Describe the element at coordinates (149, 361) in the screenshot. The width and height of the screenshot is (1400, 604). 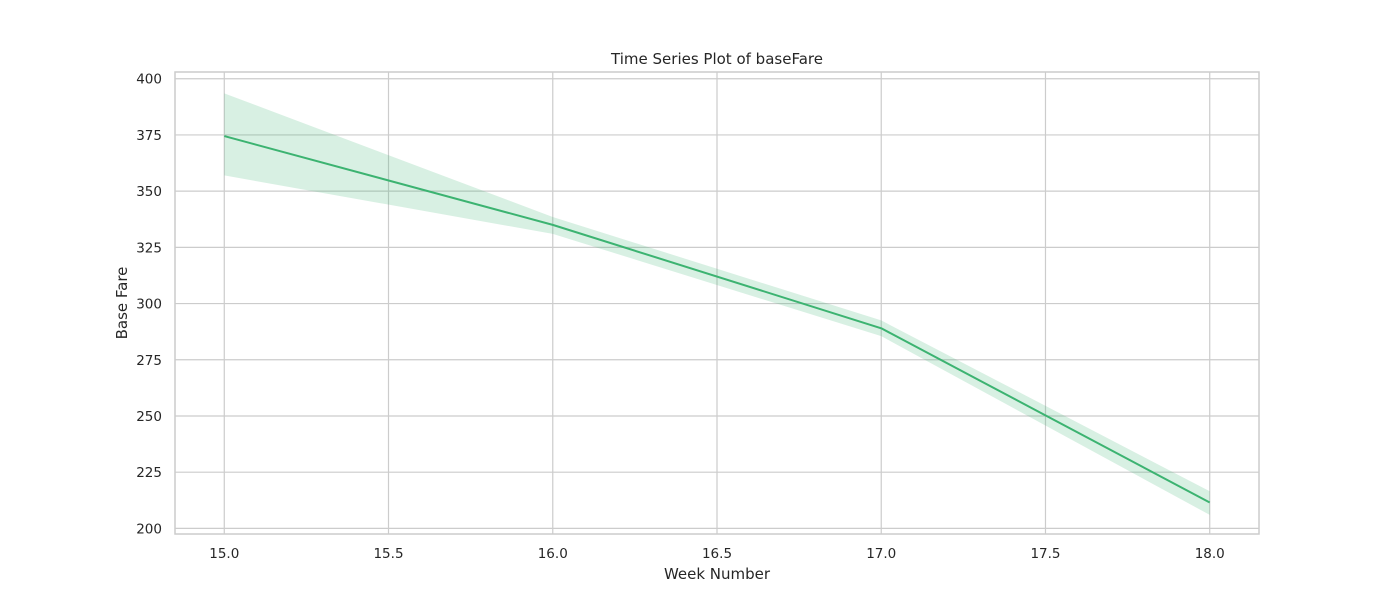
I see `y-tick-label: 275` at that location.